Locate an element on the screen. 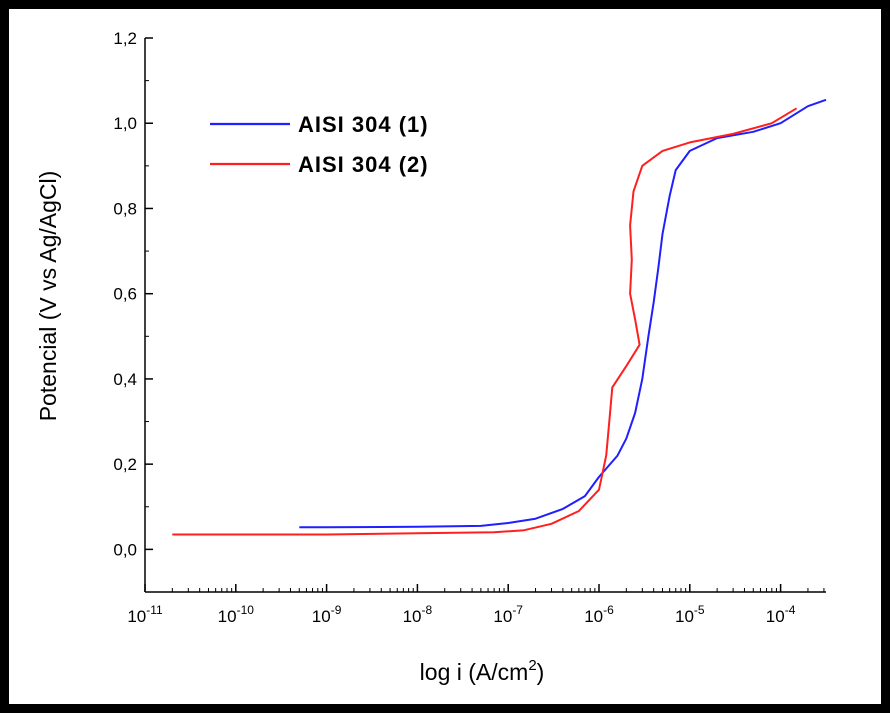 This screenshot has height=713, width=890. x-tick-label: 10⁻⁴ is located at coordinates (781, 614).